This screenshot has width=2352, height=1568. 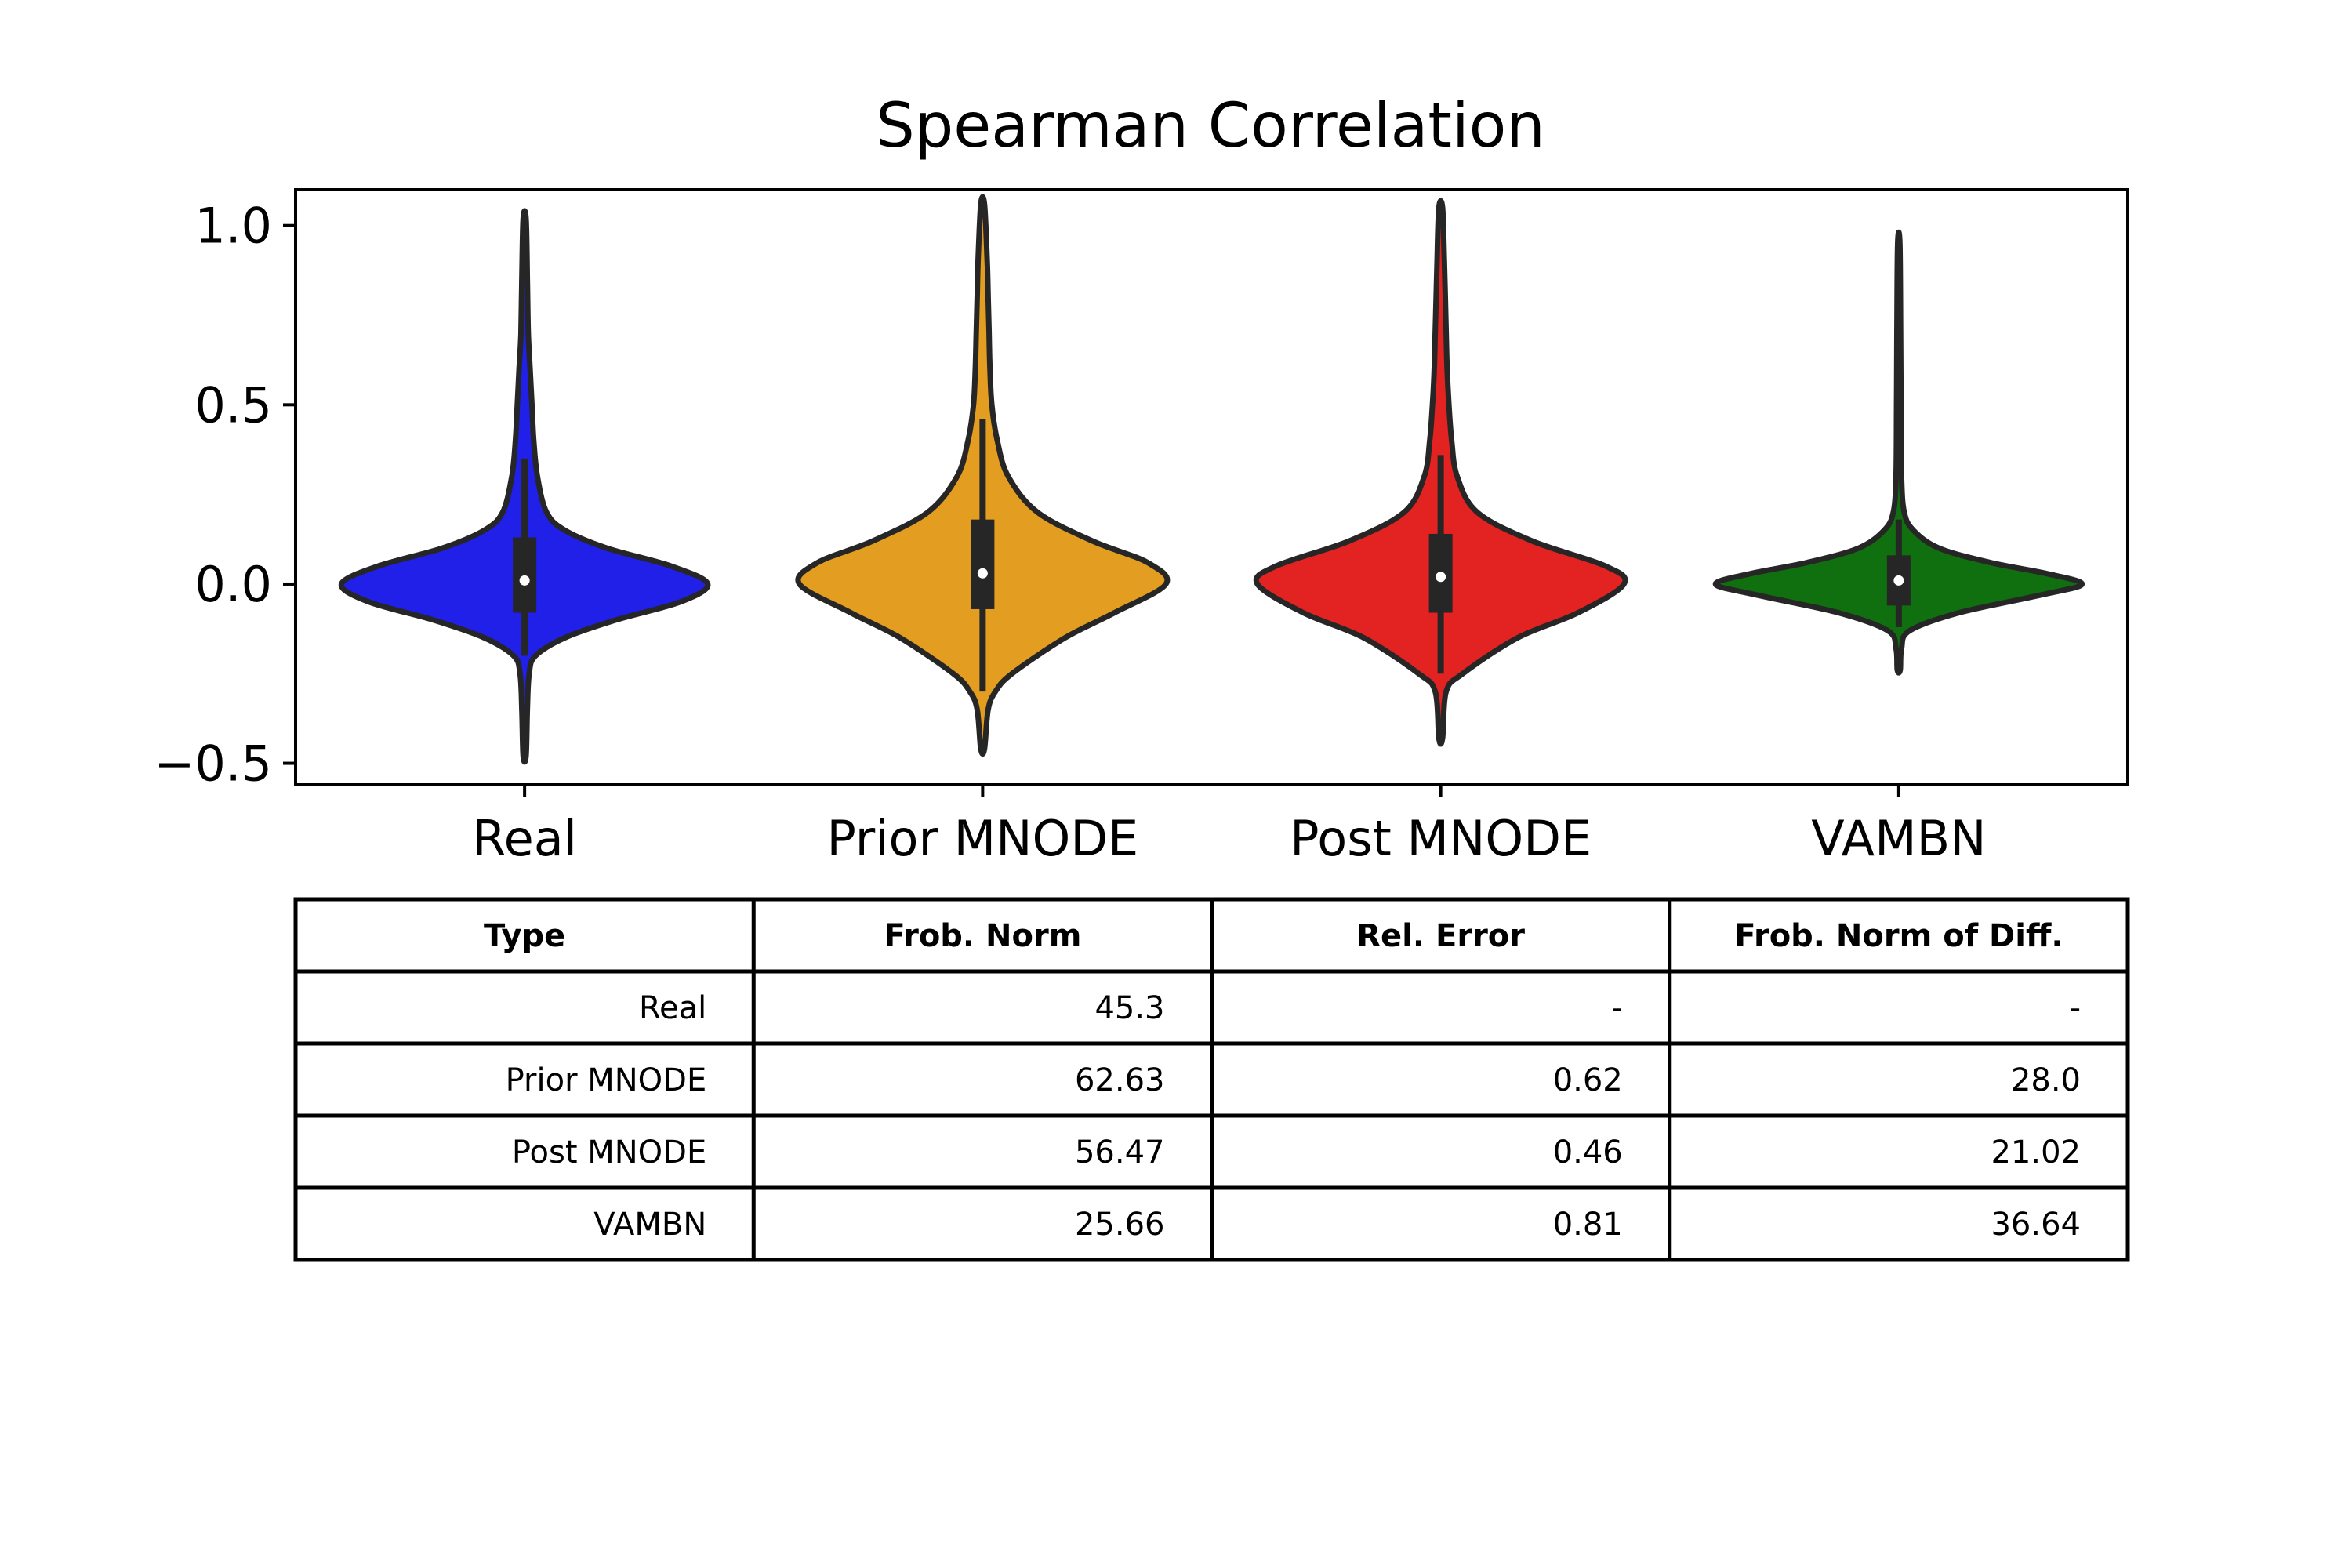 What do you see at coordinates (672, 1008) in the screenshot?
I see `table-cell: Real` at bounding box center [672, 1008].